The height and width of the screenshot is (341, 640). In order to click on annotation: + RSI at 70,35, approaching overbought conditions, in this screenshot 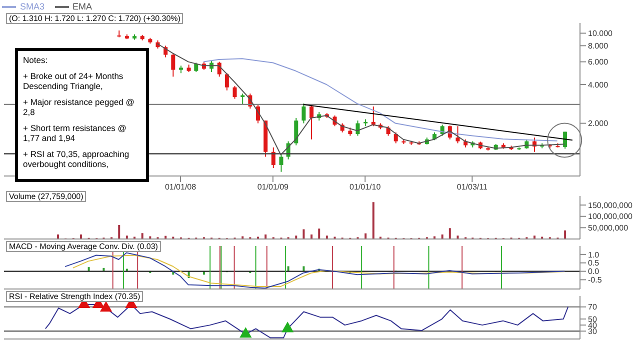, I will do `click(76, 159)`.